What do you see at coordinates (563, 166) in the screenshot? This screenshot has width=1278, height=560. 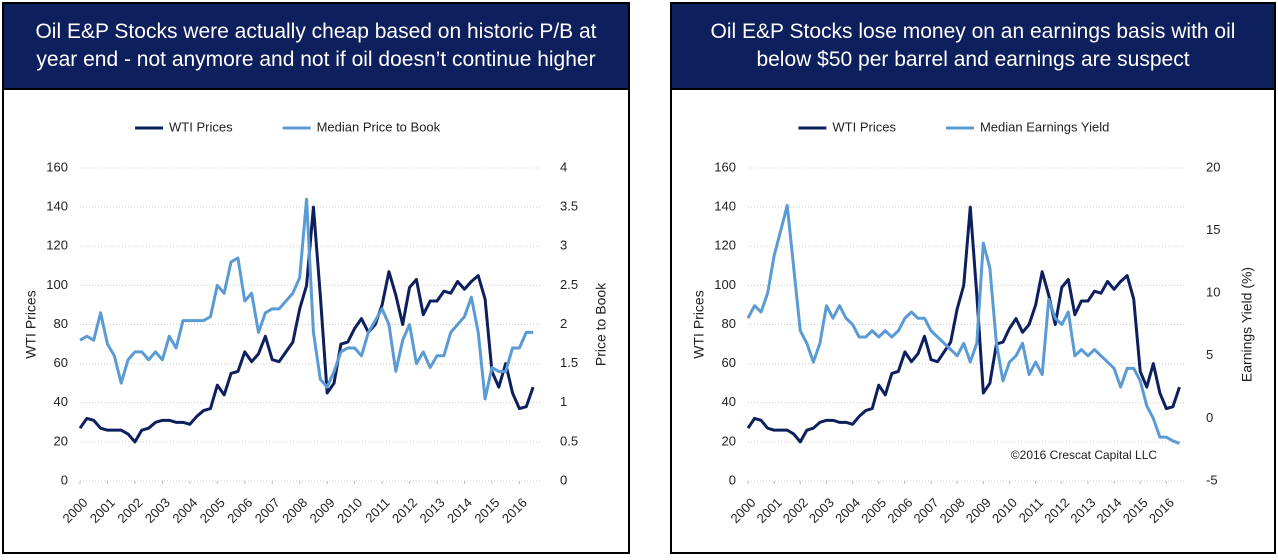 I see `y2-tick-label: 4` at bounding box center [563, 166].